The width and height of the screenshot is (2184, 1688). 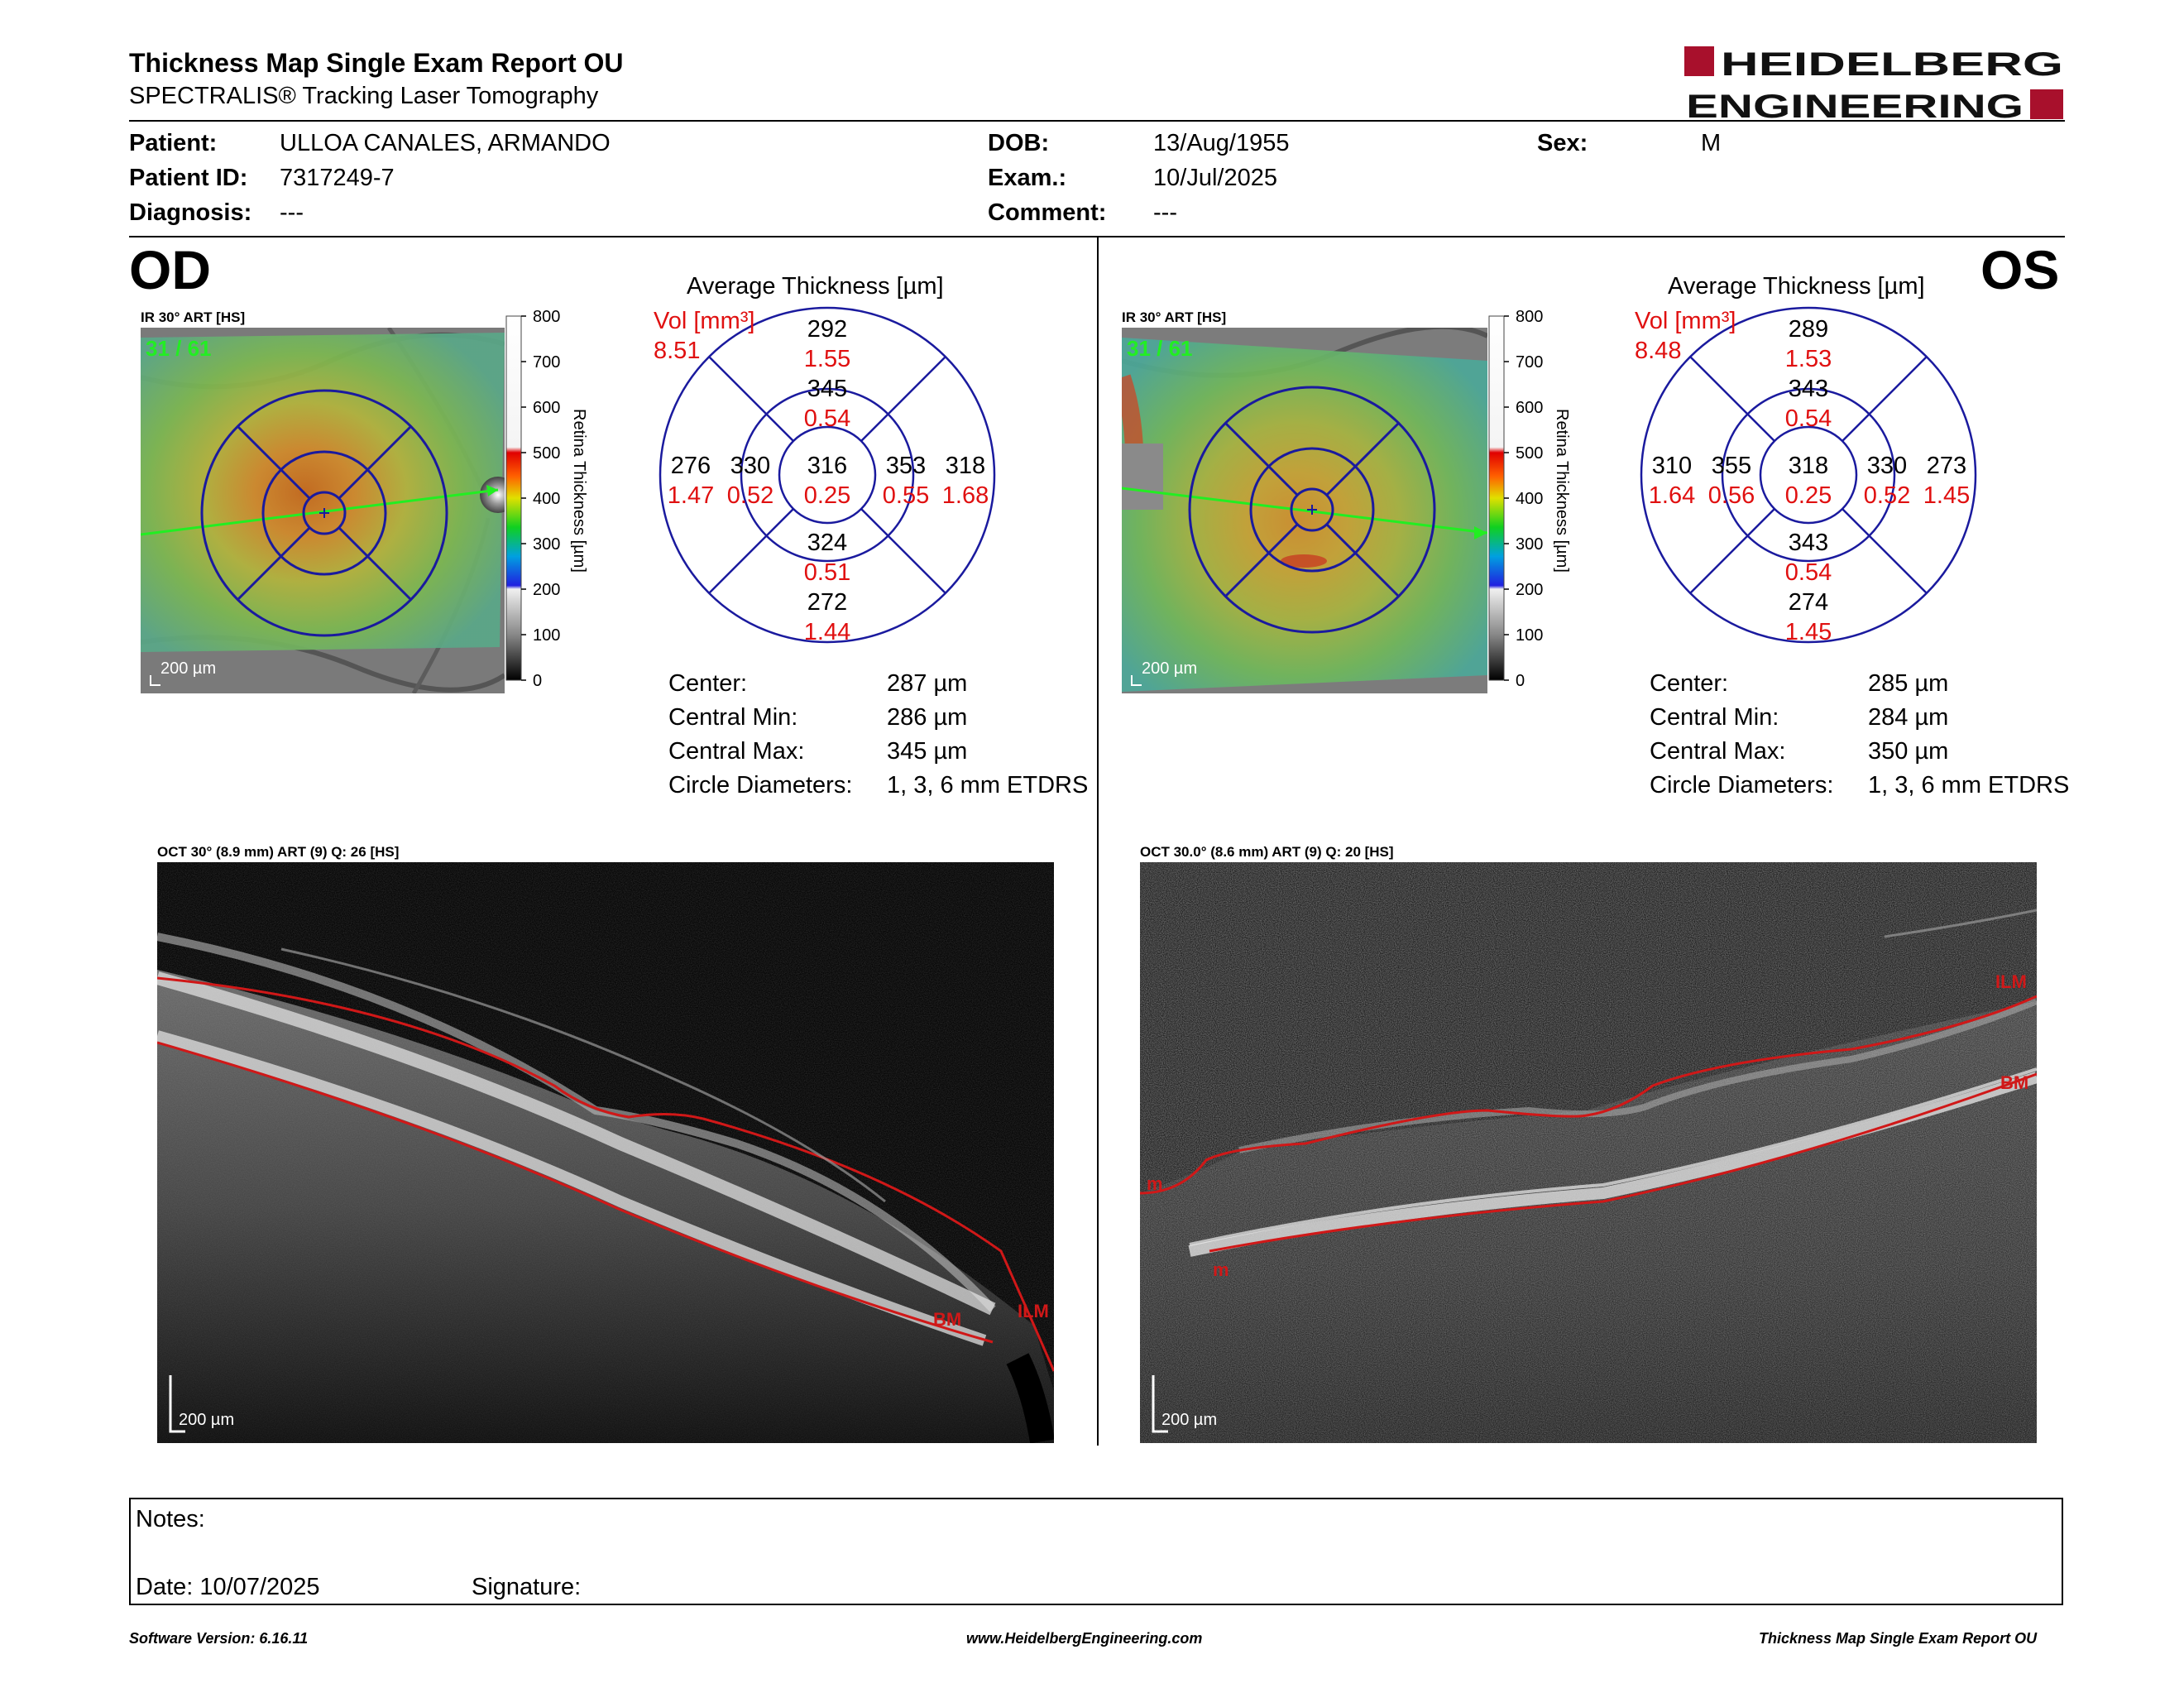 I want to click on colorbar-tick: 300, so click(x=546, y=544).